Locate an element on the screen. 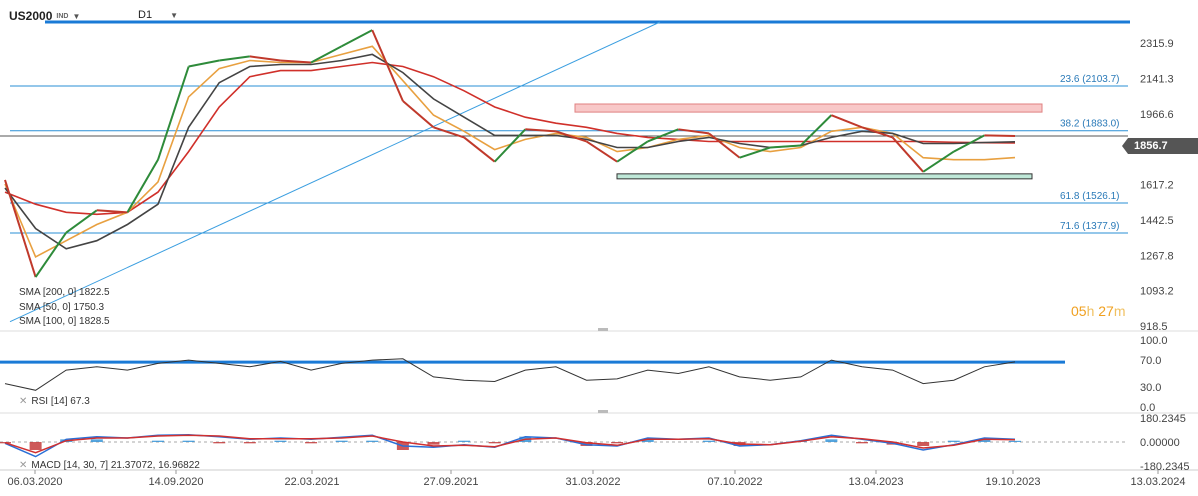  price-axis-tick: 1093.2 is located at coordinates (1157, 292).